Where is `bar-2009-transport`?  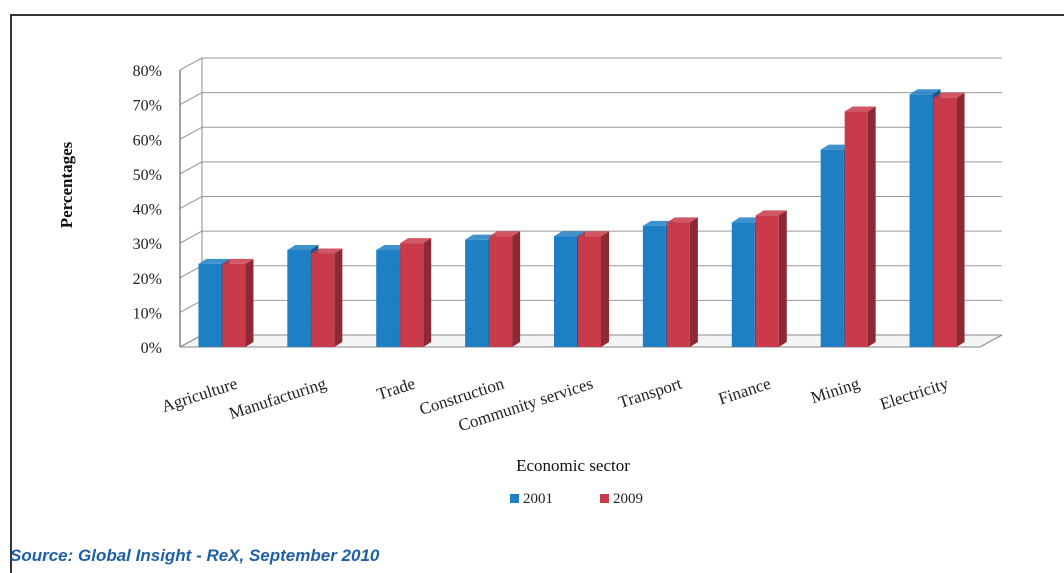 bar-2009-transport is located at coordinates (682, 282).